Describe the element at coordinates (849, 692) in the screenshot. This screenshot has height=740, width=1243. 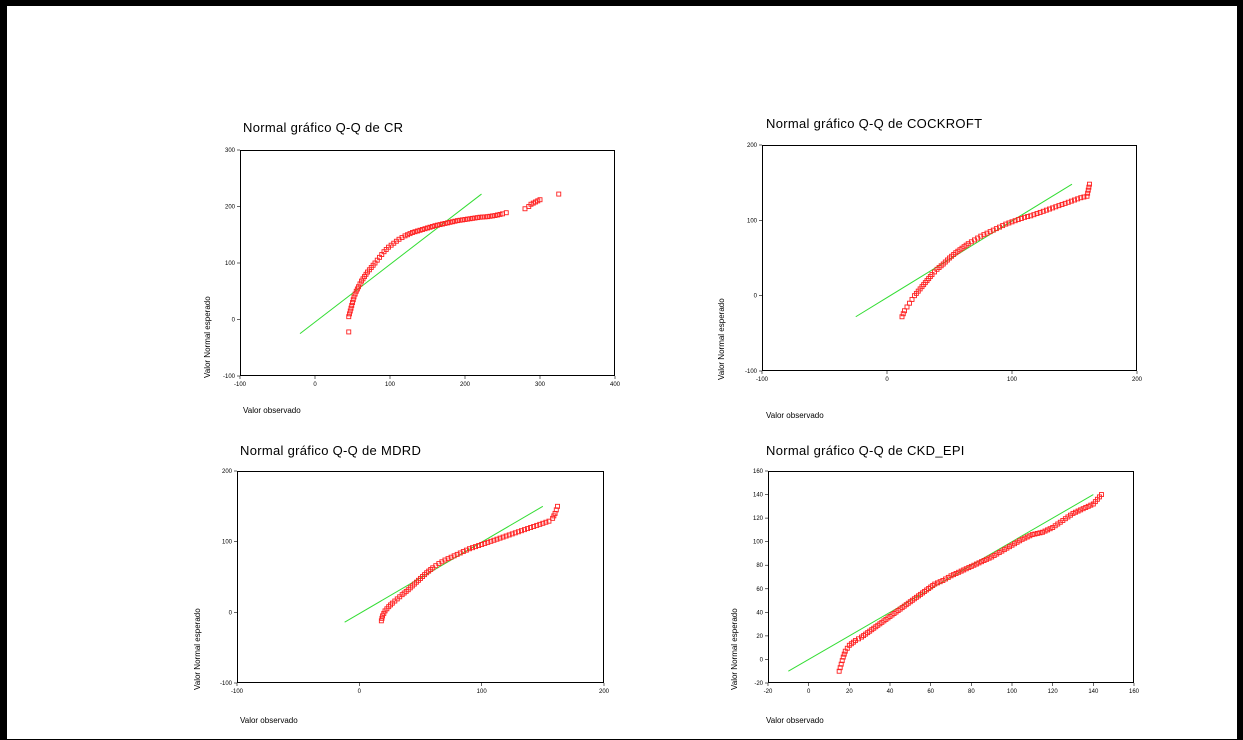
I see `x-tick-label: 20` at that location.